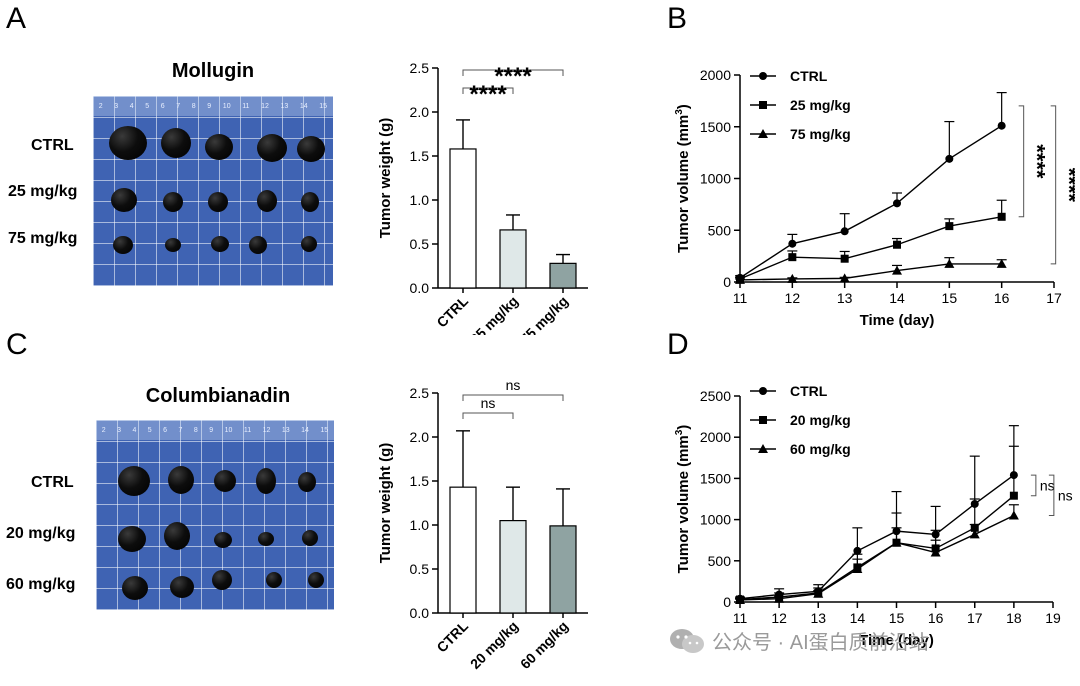 This screenshot has height=686, width=1080. What do you see at coordinates (845, 298) in the screenshot?
I see `x-tick-label: 13` at bounding box center [845, 298].